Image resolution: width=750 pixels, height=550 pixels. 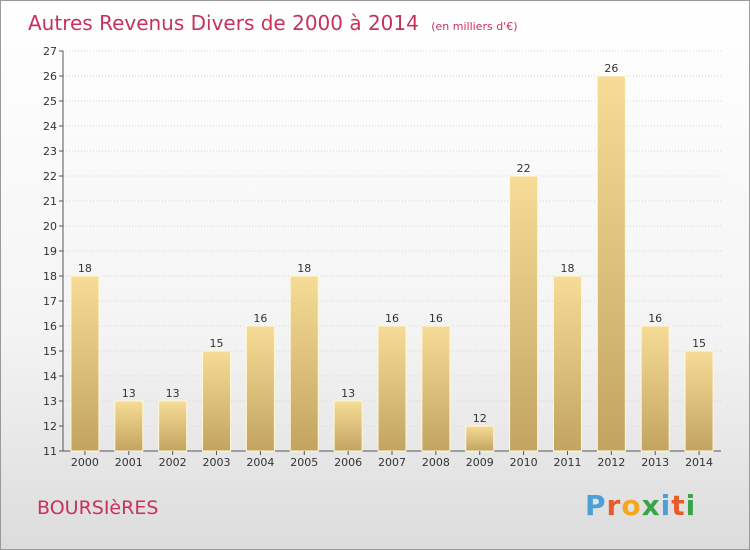 I want to click on brand-letter: o, so click(x=631, y=505).